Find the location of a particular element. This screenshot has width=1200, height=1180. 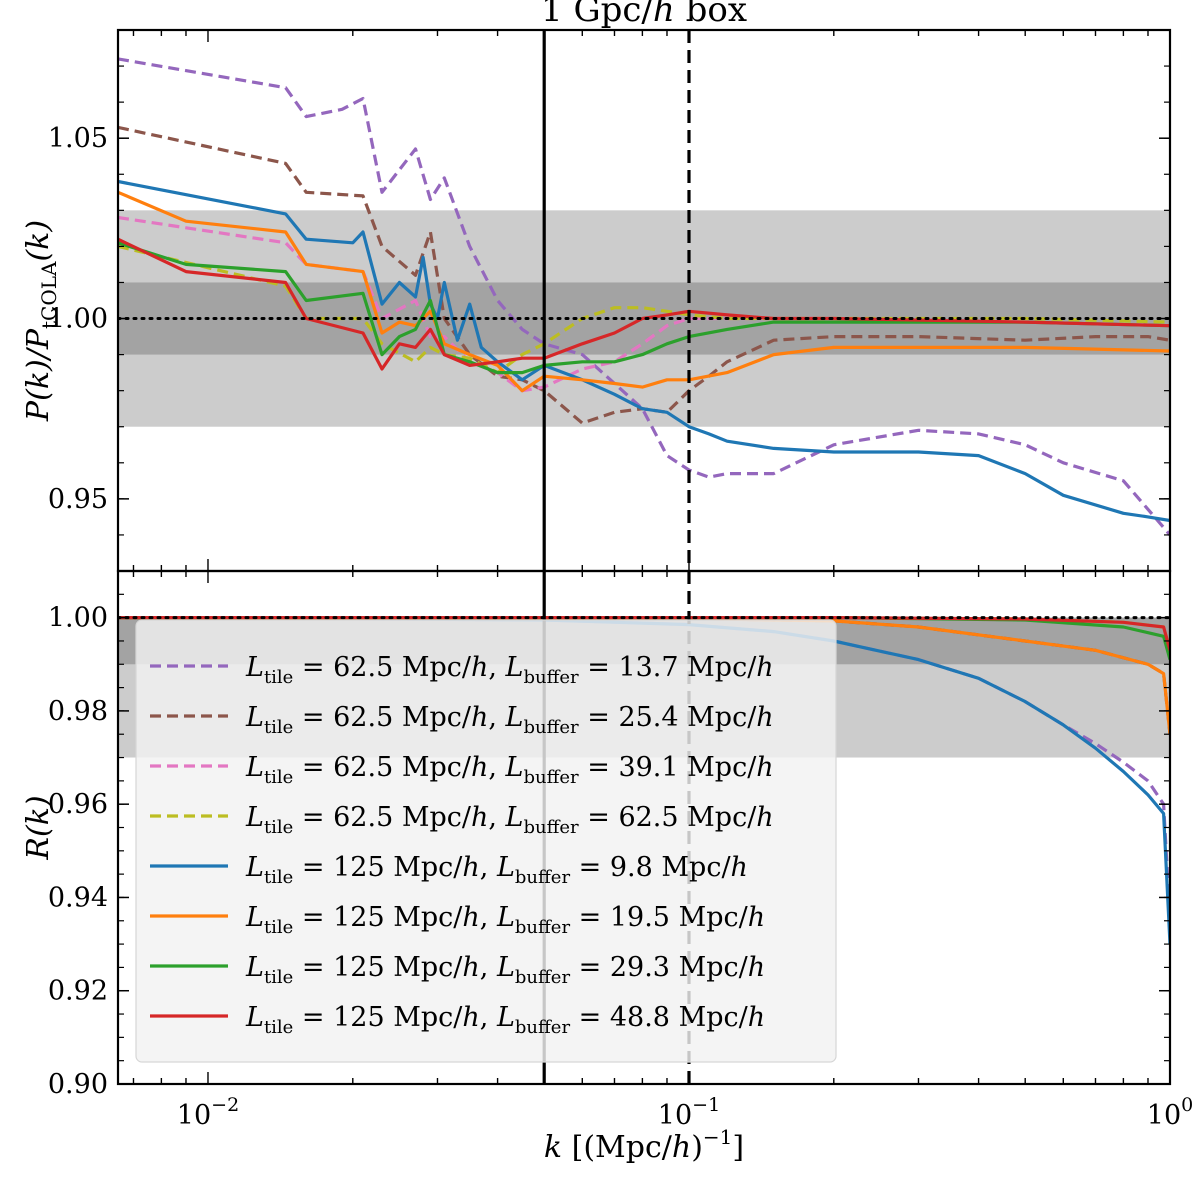

legend-buffer-value: = 39.1 Mpc/ is located at coordinates (668, 767).